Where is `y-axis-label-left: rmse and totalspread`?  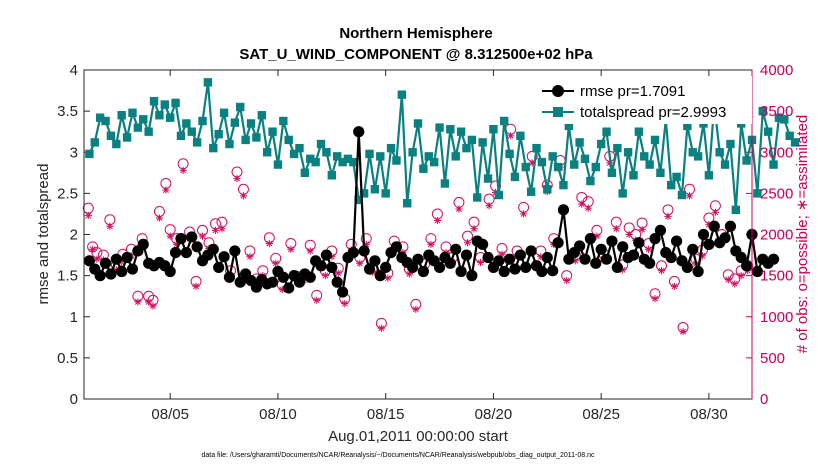 y-axis-label-left: rmse and totalspread is located at coordinates (43, 234).